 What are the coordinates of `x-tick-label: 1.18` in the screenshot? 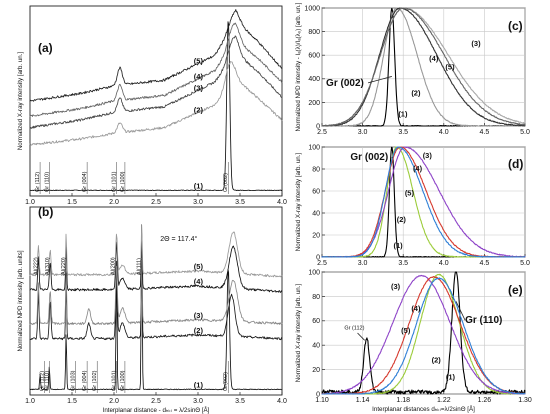 It's located at (403, 400).